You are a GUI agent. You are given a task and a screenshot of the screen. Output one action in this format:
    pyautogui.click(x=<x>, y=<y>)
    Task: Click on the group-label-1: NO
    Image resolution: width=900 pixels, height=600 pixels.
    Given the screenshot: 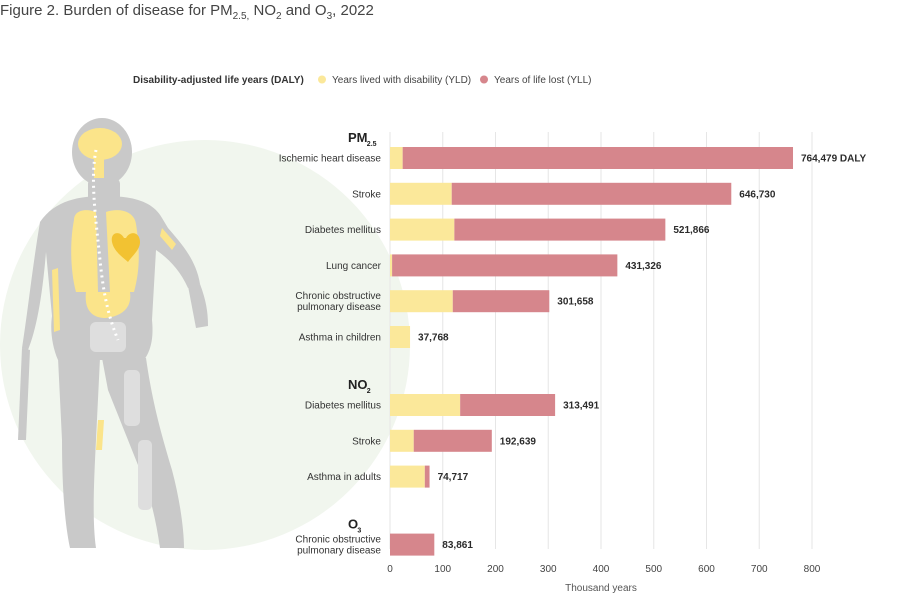 What is the action you would take?
    pyautogui.click(x=358, y=384)
    